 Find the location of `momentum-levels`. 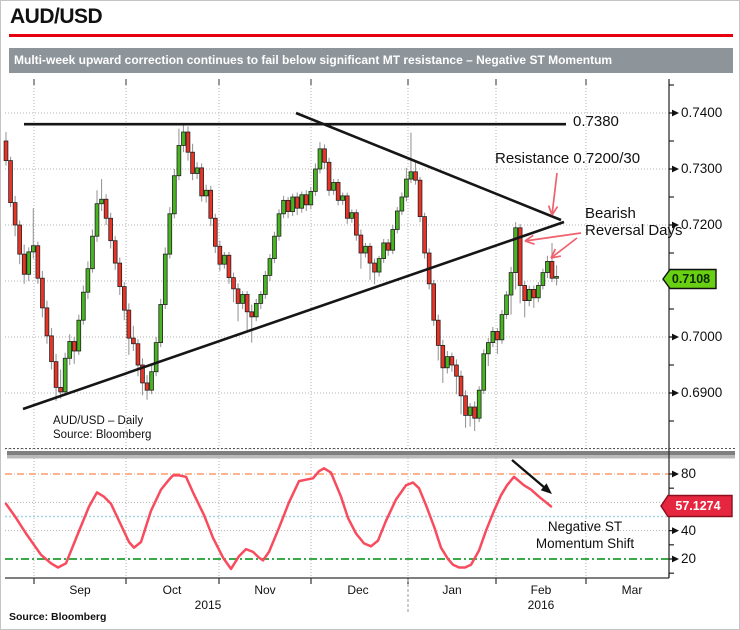

momentum-levels is located at coordinates (337, 516).